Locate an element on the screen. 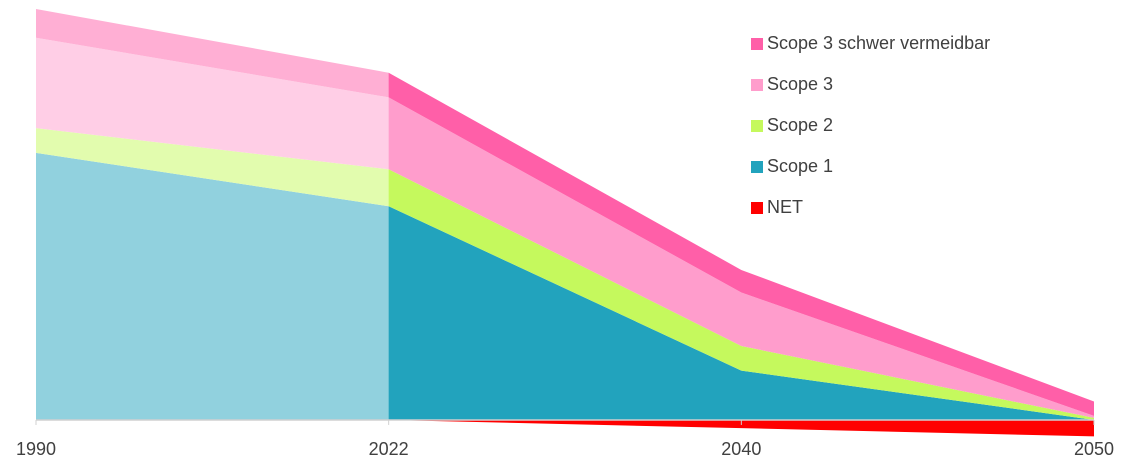  x-tick-label: 2050 is located at coordinates (1094, 449).